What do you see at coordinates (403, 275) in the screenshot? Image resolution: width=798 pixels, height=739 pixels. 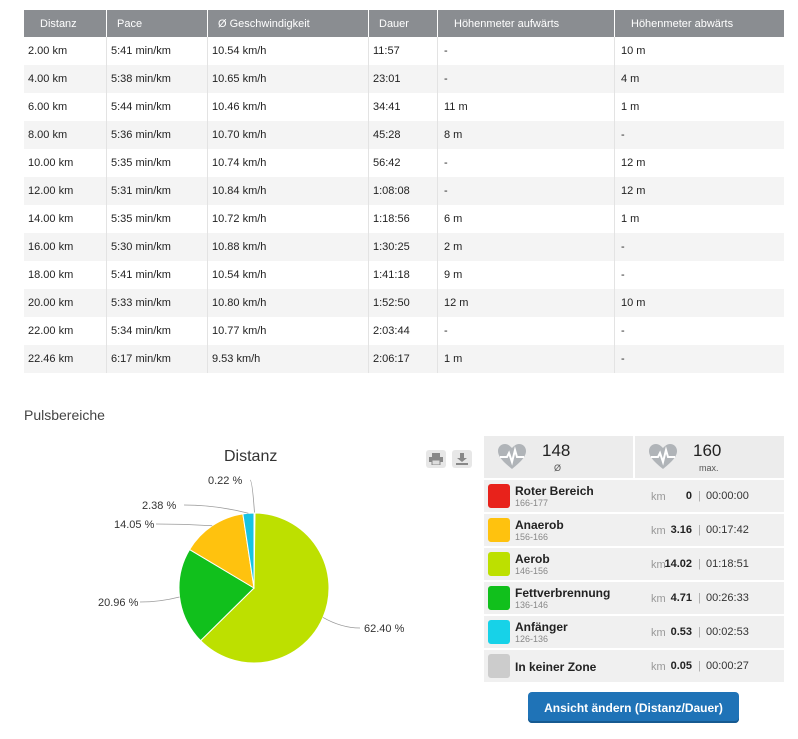 I see `table-cell: 1:41:18` at bounding box center [403, 275].